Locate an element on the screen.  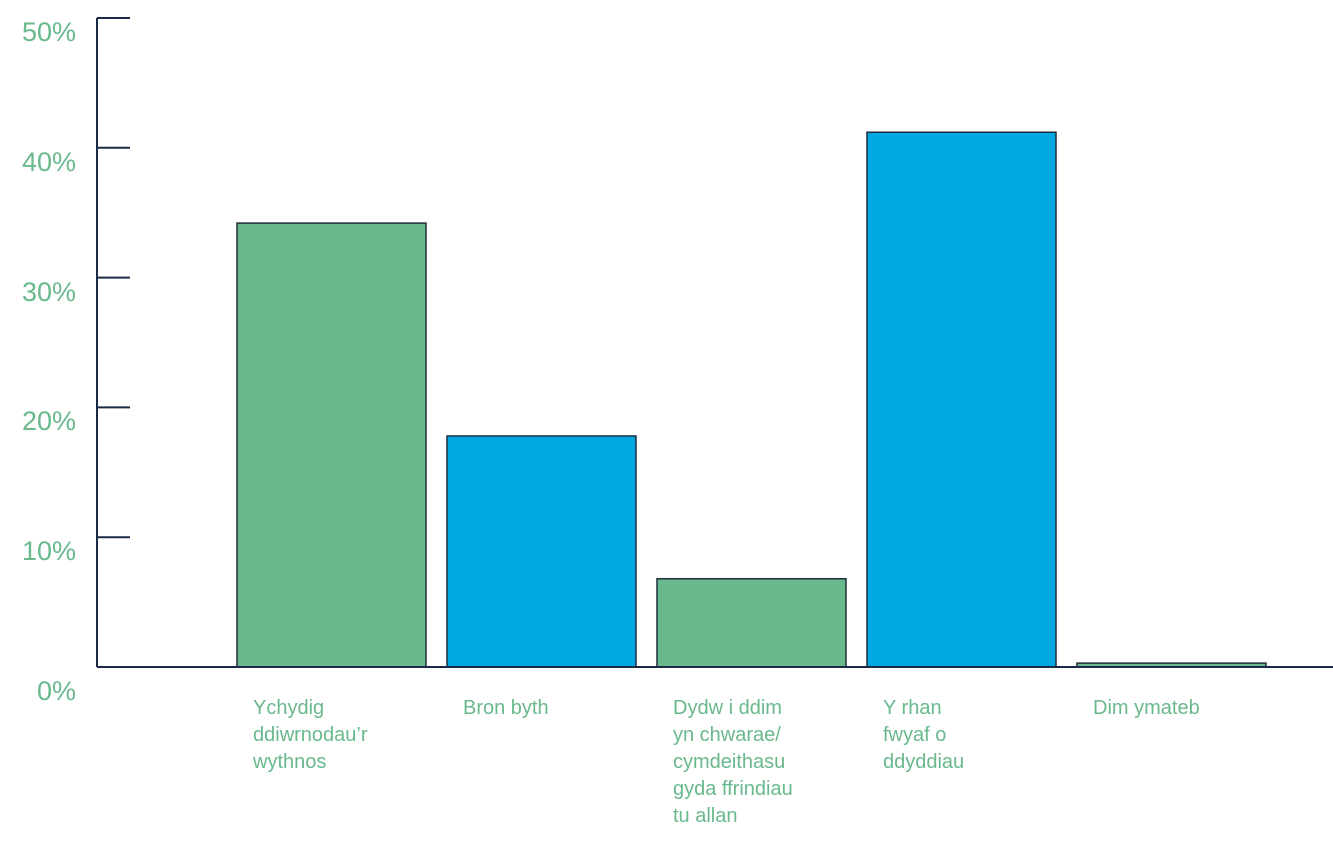
category-label-bron-byth: Bron byth is located at coordinates (506, 708).